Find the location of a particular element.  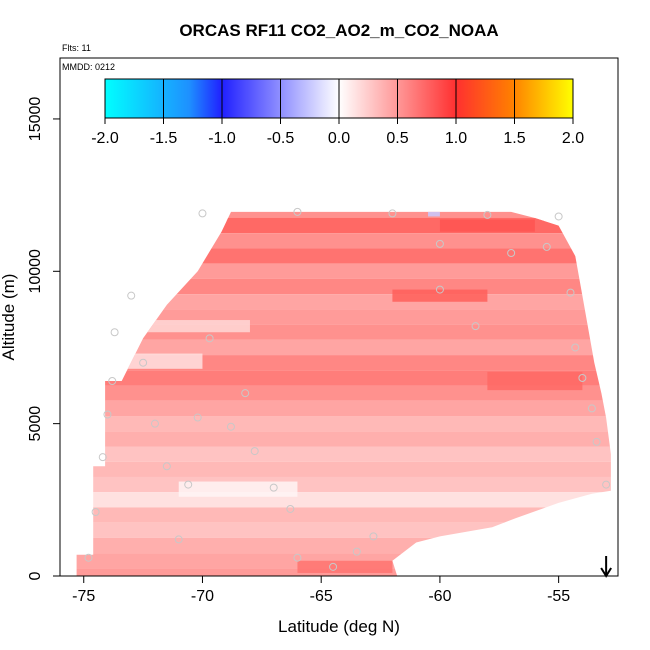

x-tick-label: -55 is located at coordinates (558, 596).